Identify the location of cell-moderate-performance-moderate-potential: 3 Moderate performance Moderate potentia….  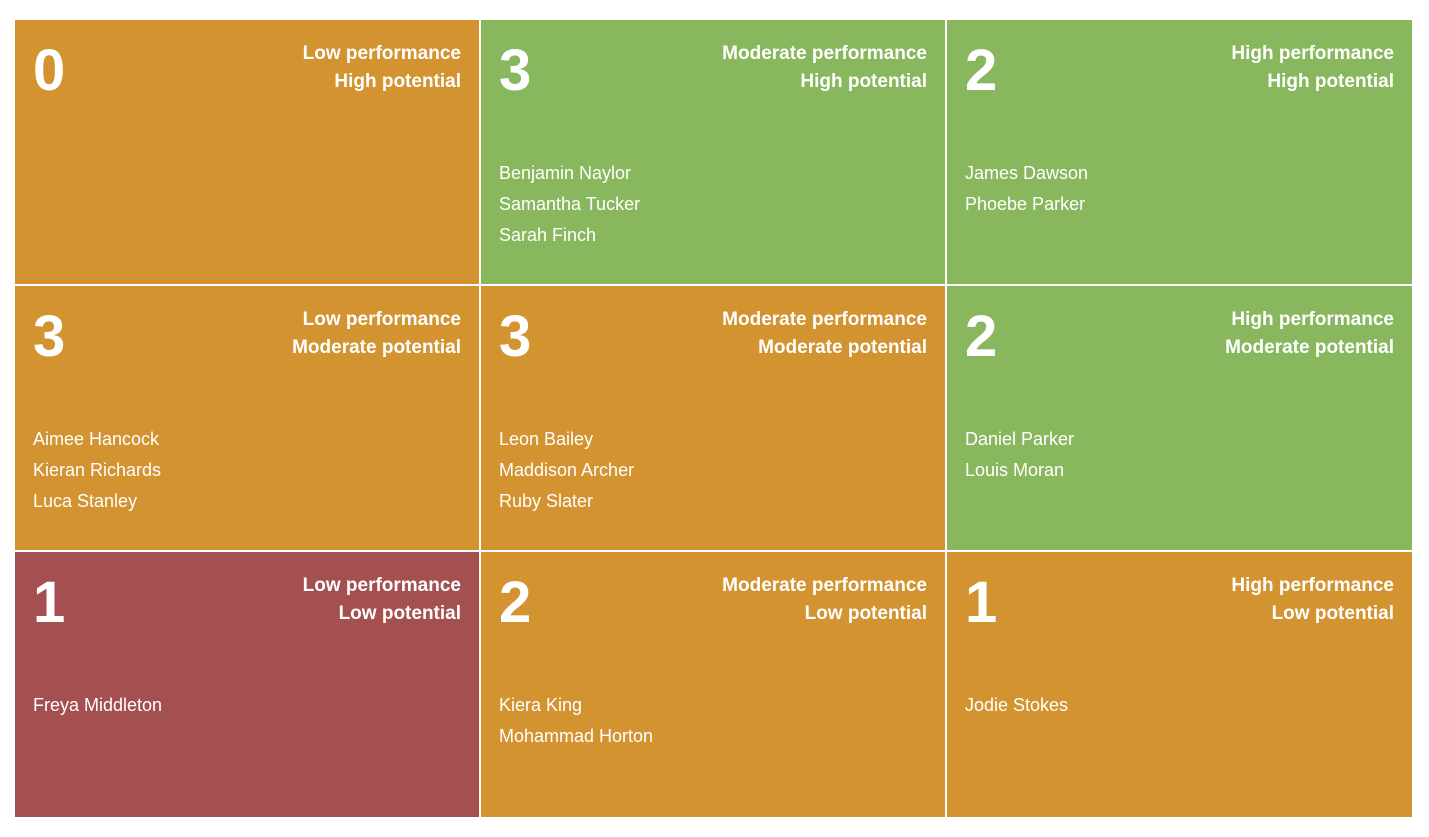
(713, 418).